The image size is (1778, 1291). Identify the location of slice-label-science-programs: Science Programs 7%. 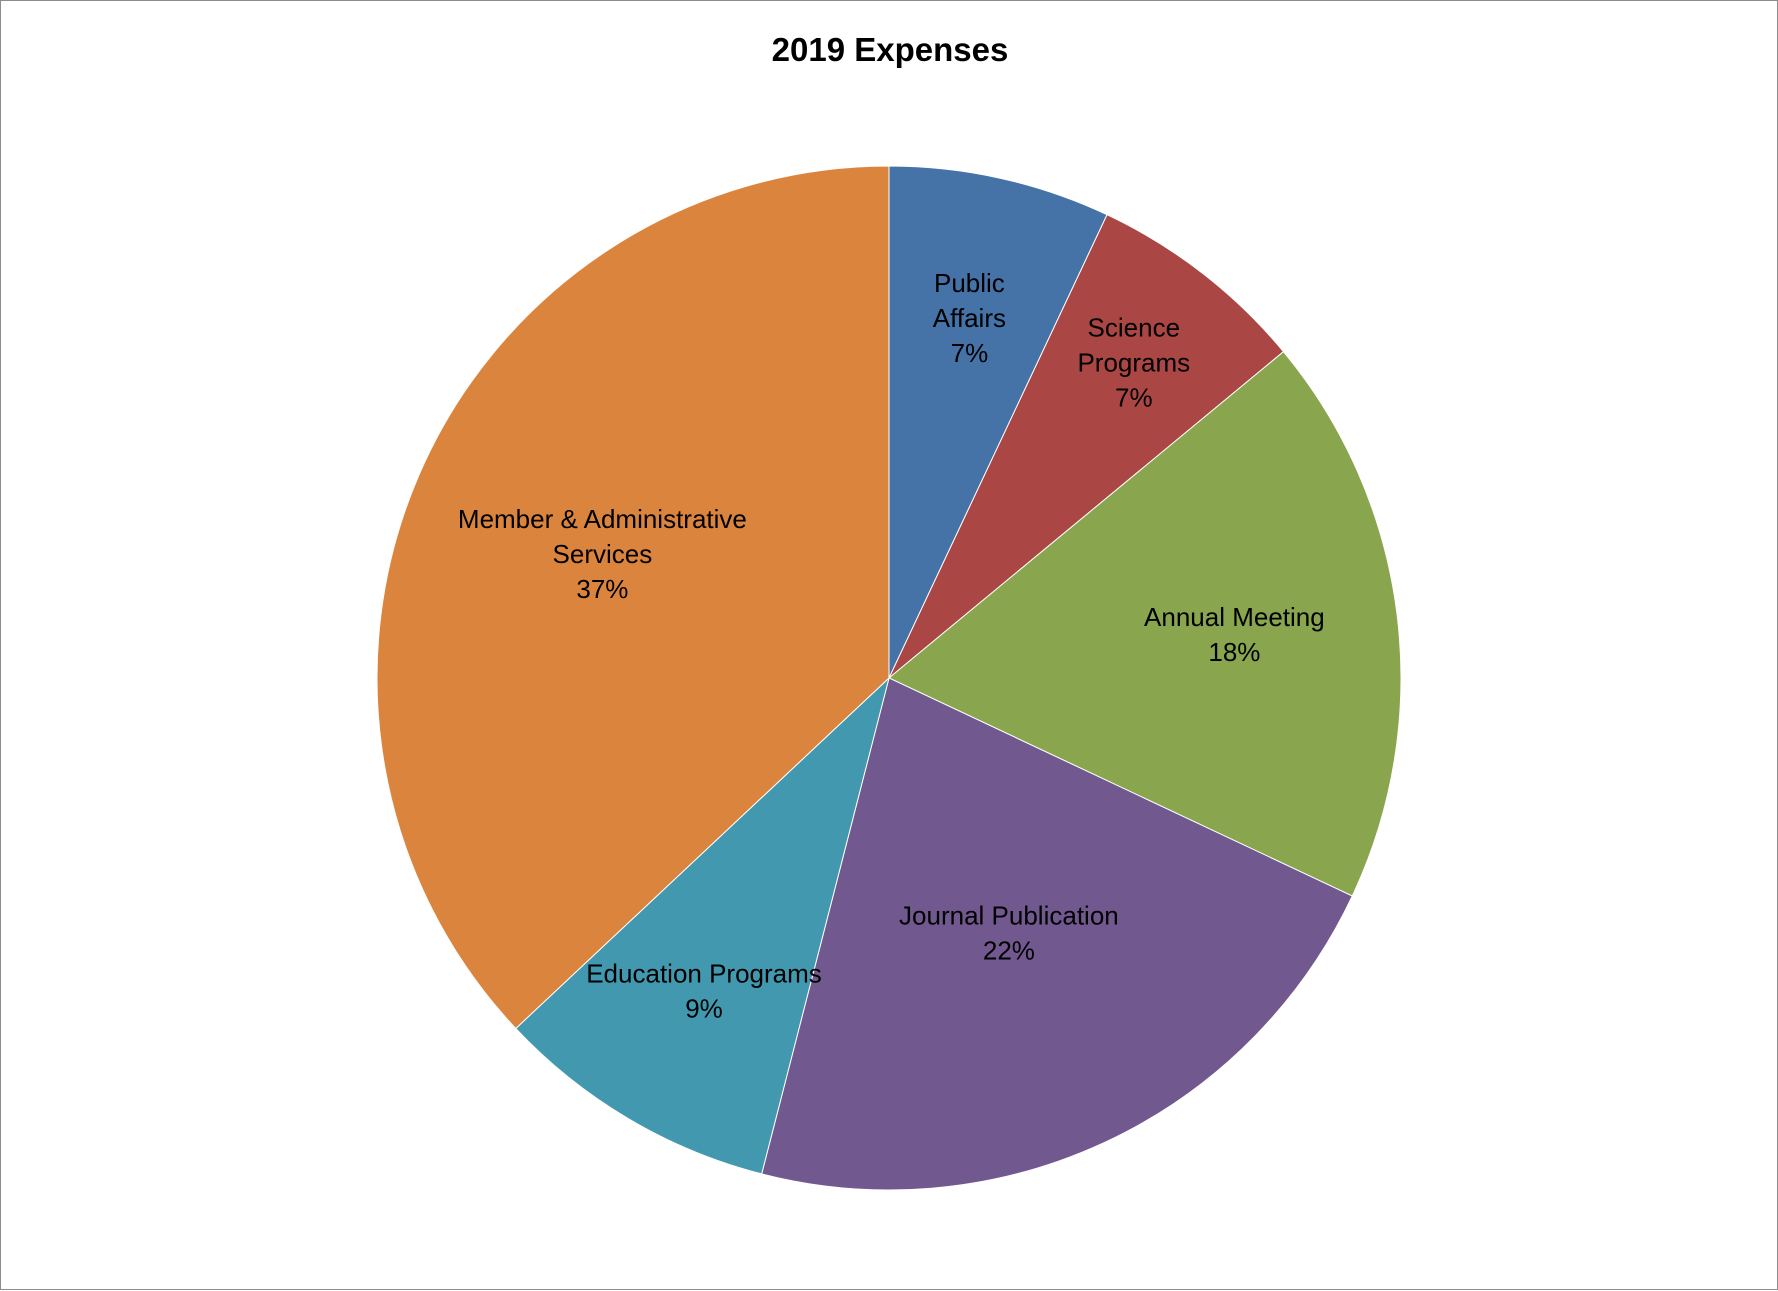
(1133, 362).